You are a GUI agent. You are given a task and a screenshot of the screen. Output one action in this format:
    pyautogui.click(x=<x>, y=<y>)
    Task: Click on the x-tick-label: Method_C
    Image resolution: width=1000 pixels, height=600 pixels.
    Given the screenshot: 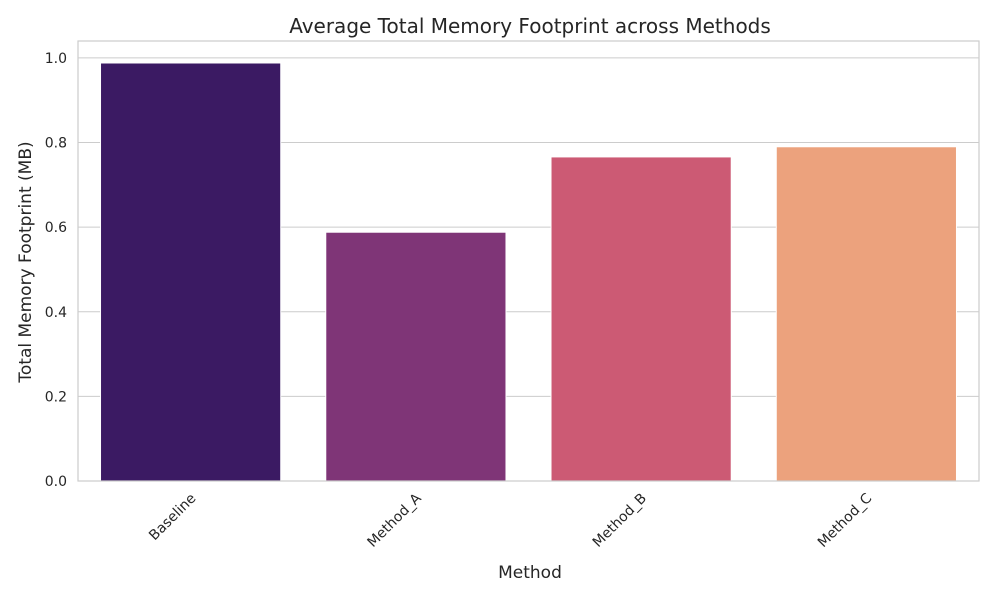 What is the action you would take?
    pyautogui.click(x=845, y=520)
    